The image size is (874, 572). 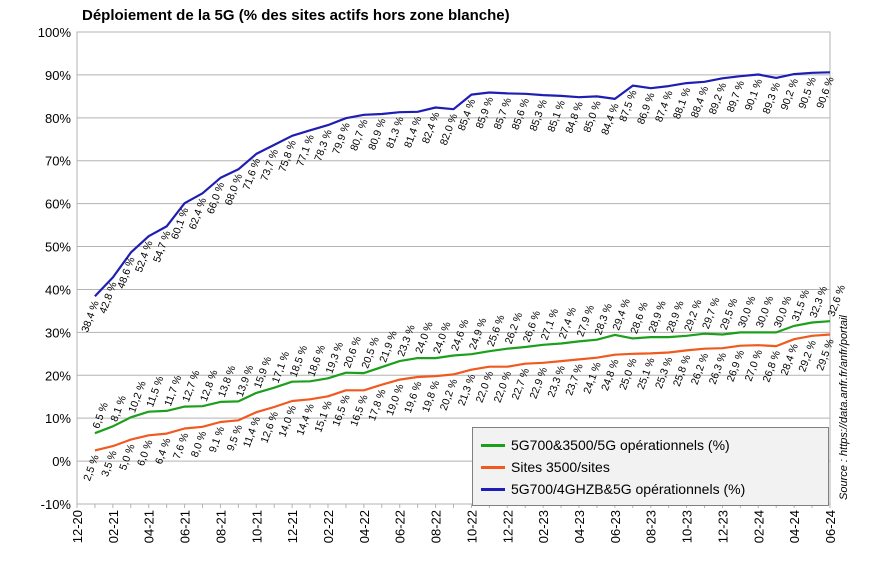 What do you see at coordinates (270, 427) in the screenshot?
I see `data-label: 12,6 %` at bounding box center [270, 427].